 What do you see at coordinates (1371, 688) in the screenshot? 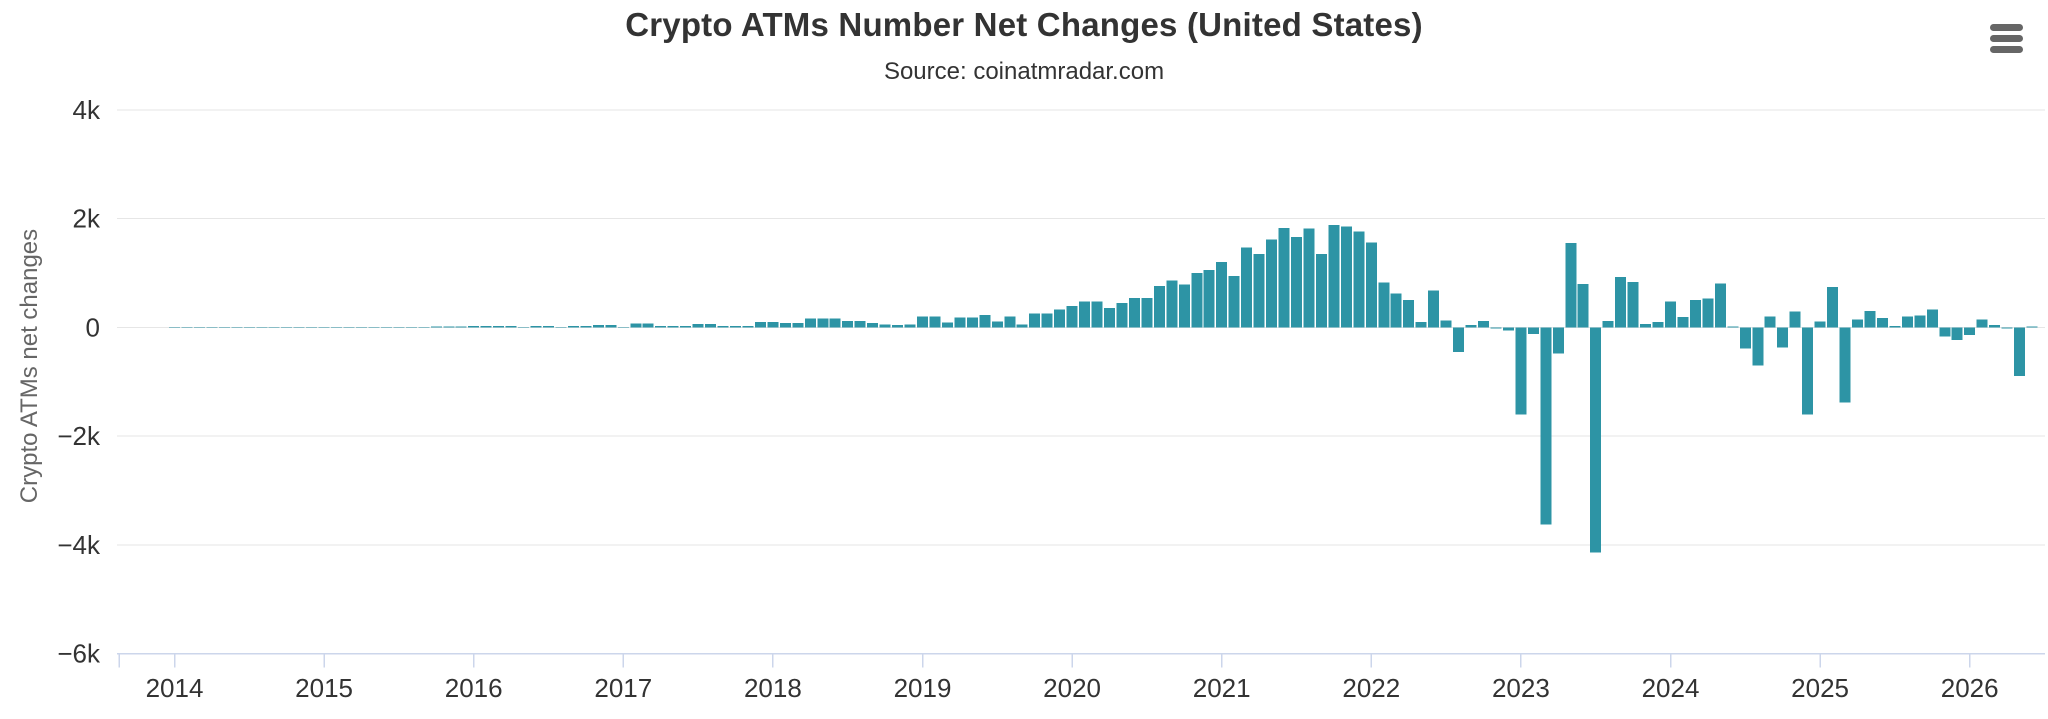
I see `x-axis-tick-label: 2022` at bounding box center [1371, 688].